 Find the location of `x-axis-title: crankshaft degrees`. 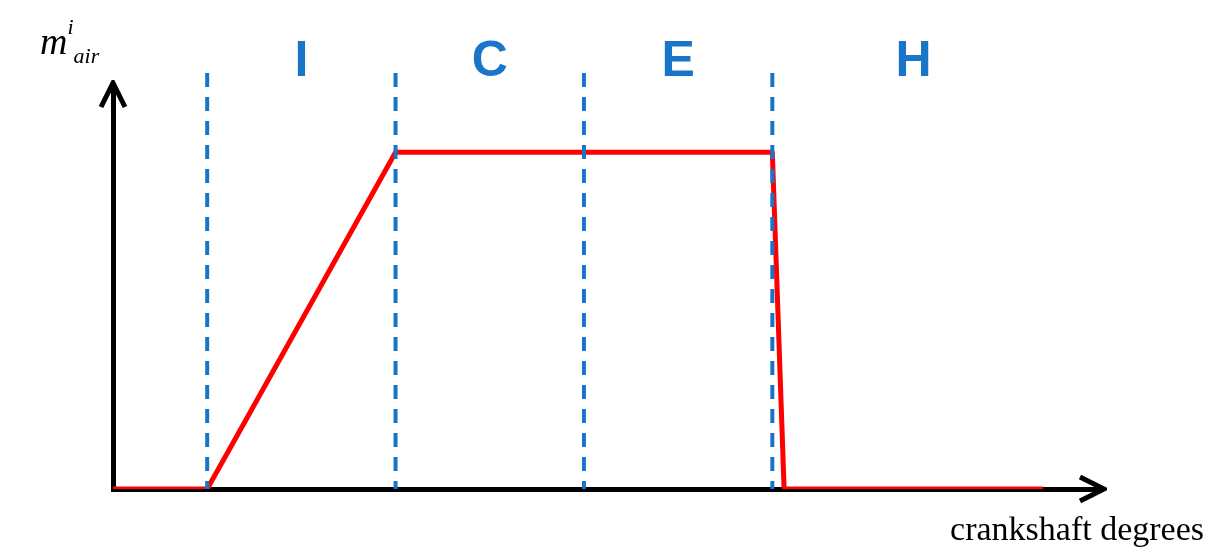

x-axis-title: crankshaft degrees is located at coordinates (1077, 529).